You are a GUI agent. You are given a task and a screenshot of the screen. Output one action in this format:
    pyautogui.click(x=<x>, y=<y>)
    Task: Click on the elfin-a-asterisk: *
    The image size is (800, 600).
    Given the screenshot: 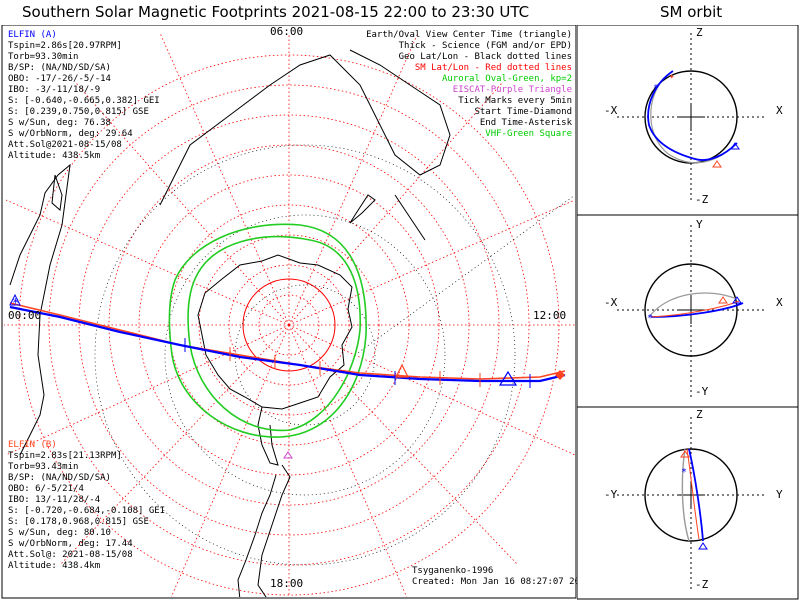 What is the action you would take?
    pyautogui.click(x=15, y=303)
    